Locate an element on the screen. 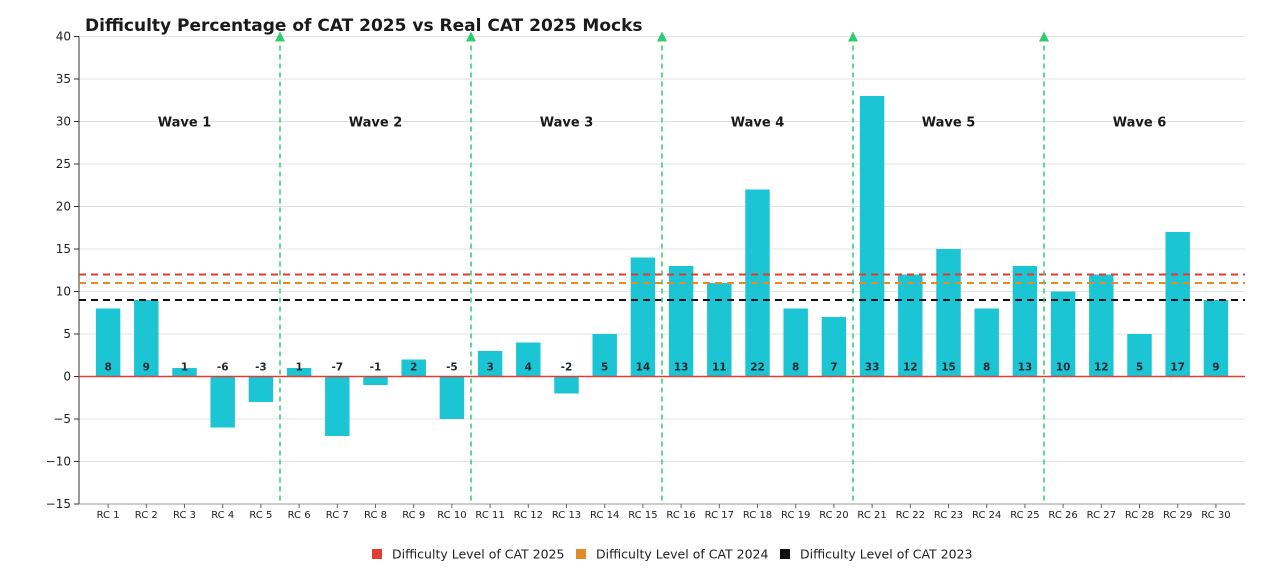 The width and height of the screenshot is (1280, 575). x-tick-label: RC 18 is located at coordinates (757, 515).